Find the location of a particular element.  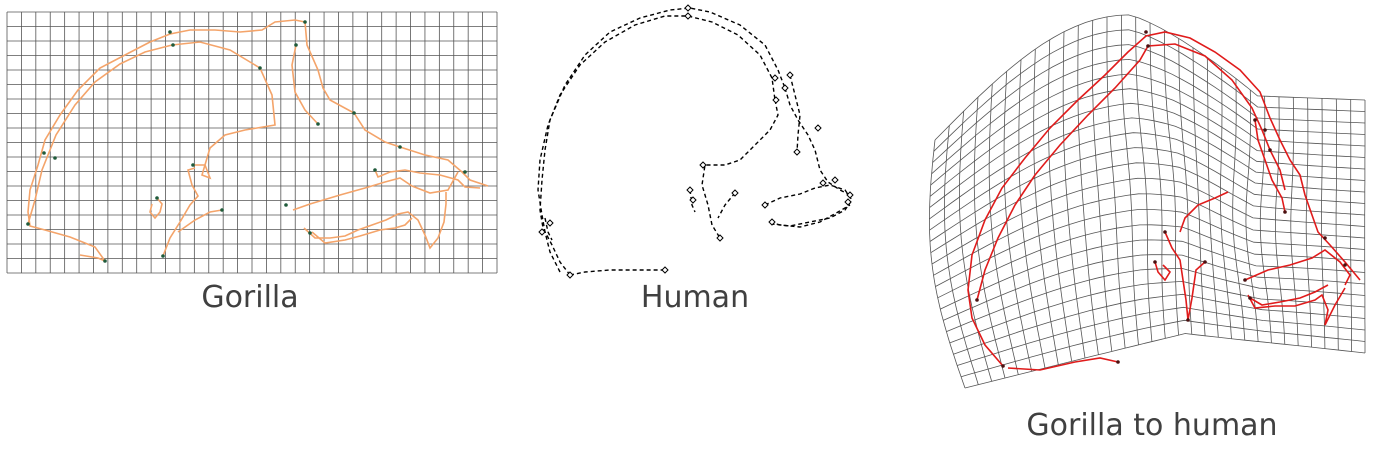

warped-zygoma is located at coordinates (1185, 276).